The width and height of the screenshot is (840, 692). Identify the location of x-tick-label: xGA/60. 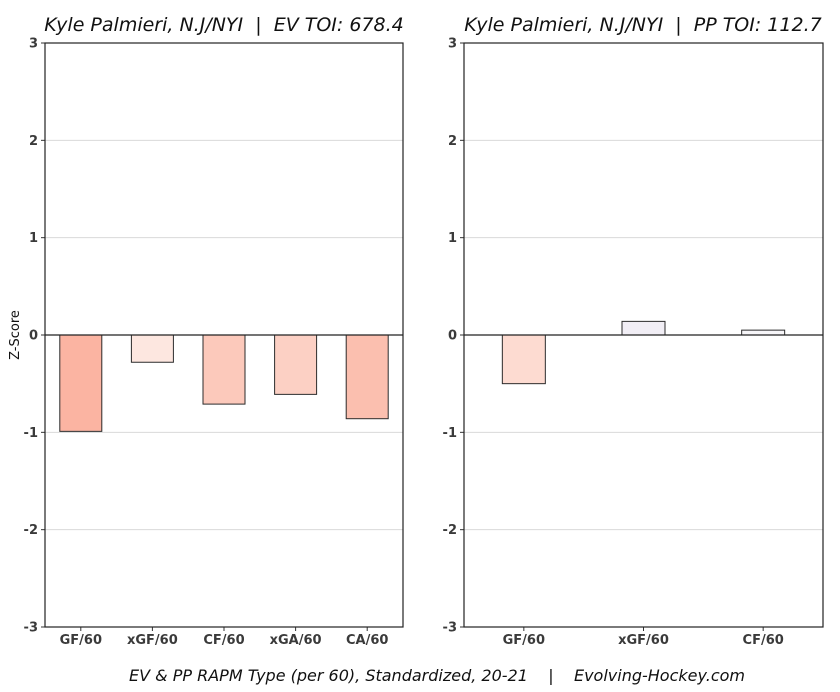
(296, 640).